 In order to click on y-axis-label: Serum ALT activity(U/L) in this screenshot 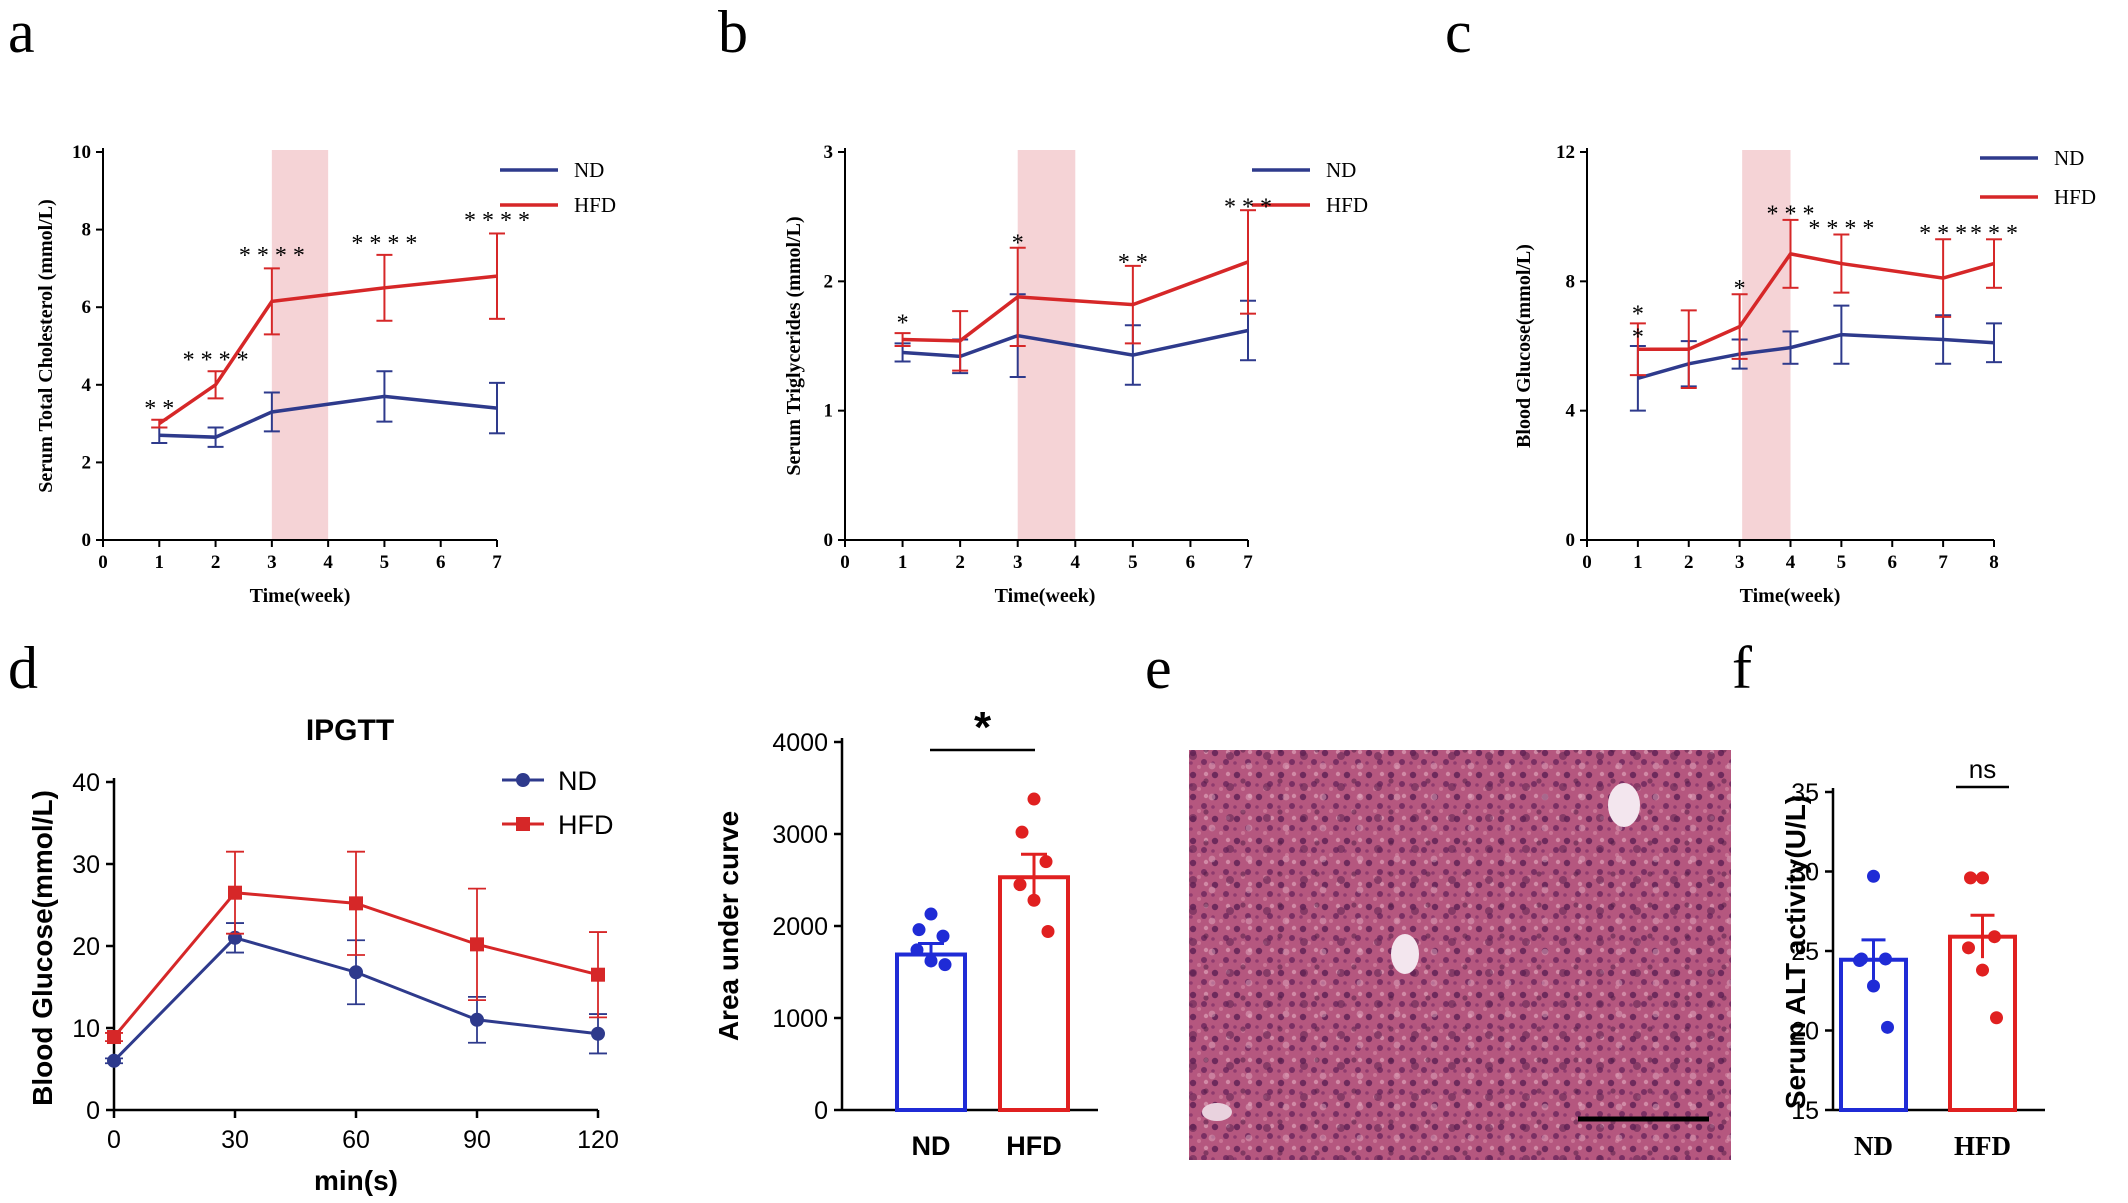, I will do `click(1795, 952)`.